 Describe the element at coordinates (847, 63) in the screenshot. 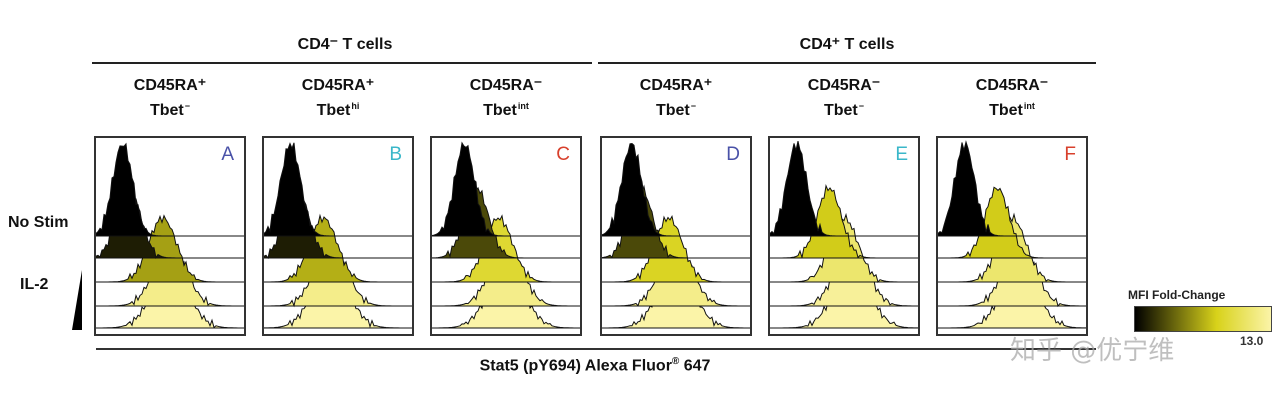

I see `group-rule-cd4pos` at that location.